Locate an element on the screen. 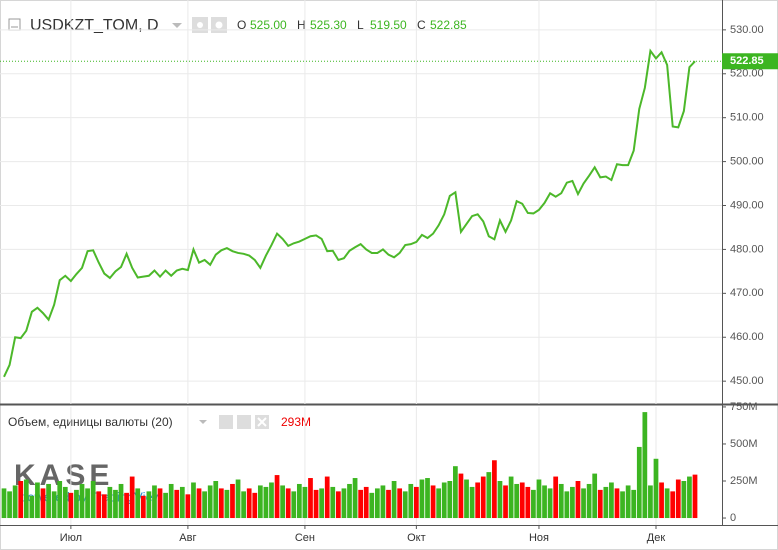 This screenshot has width=778, height=550. y-tick-label: 480.00 is located at coordinates (747, 249).